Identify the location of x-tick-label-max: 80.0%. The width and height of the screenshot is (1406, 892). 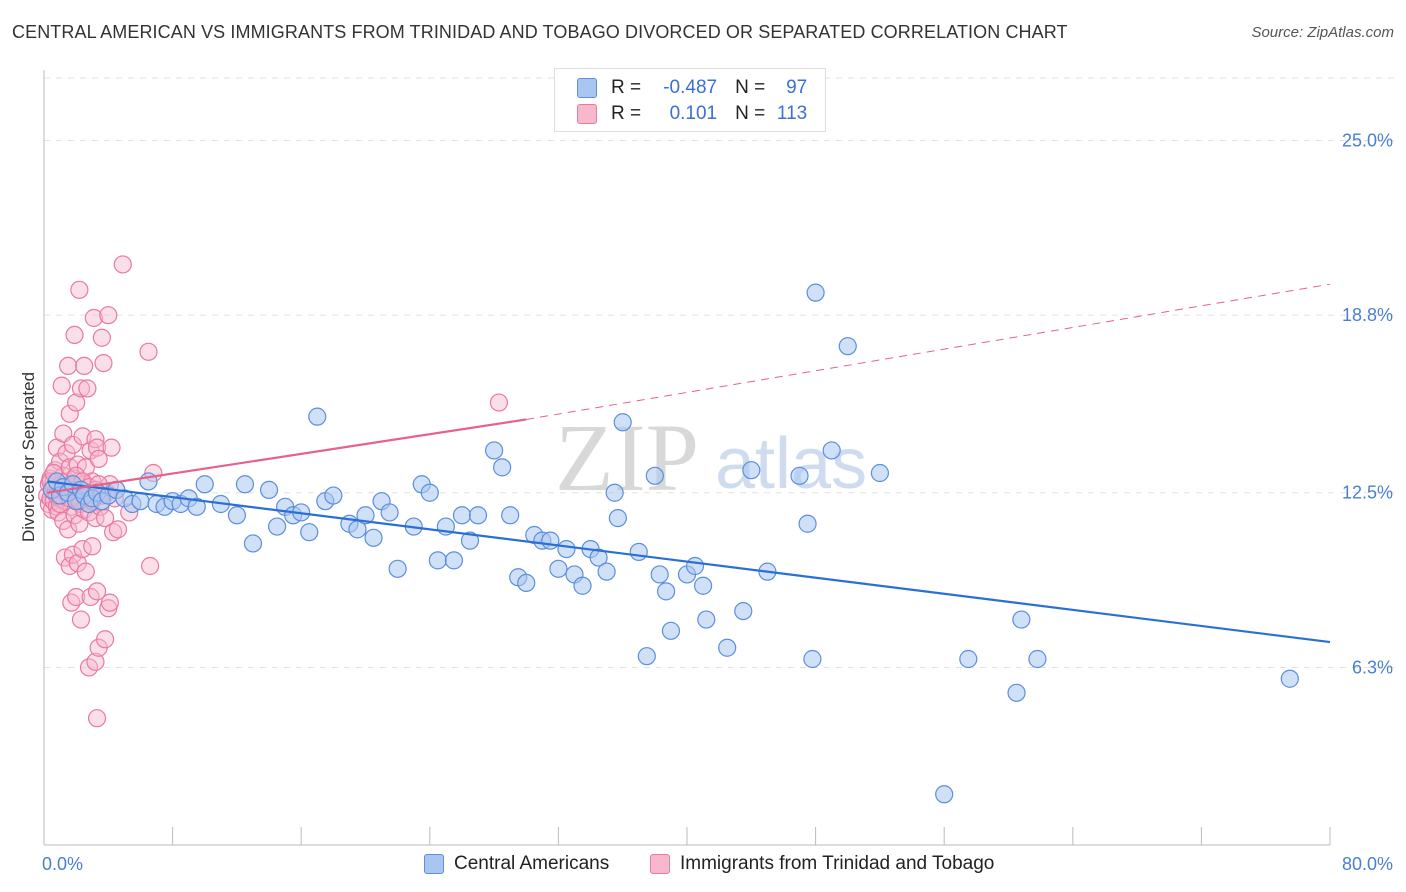
(1367, 864).